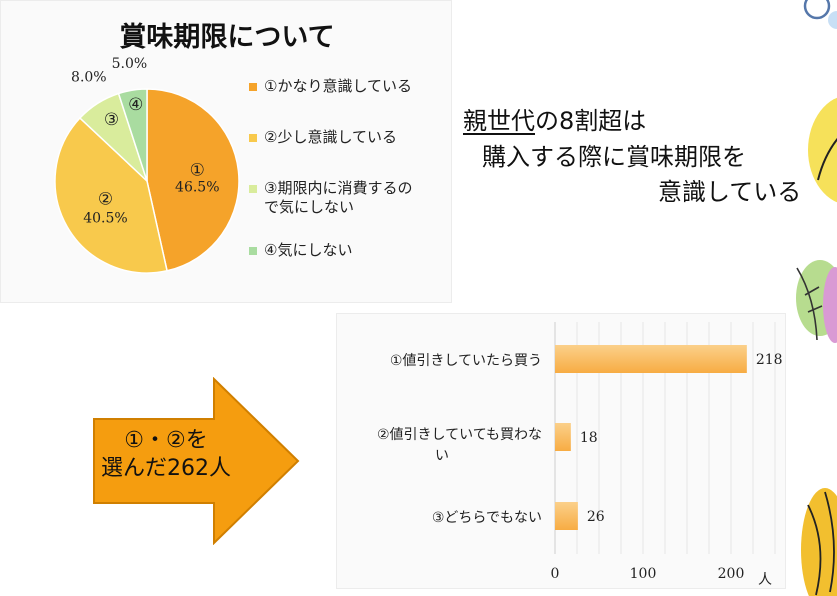 Image resolution: width=837 pixels, height=596 pixels. Describe the element at coordinates (591, 121) in the screenshot. I see `headline-line-1-rest: の8割超は` at that location.